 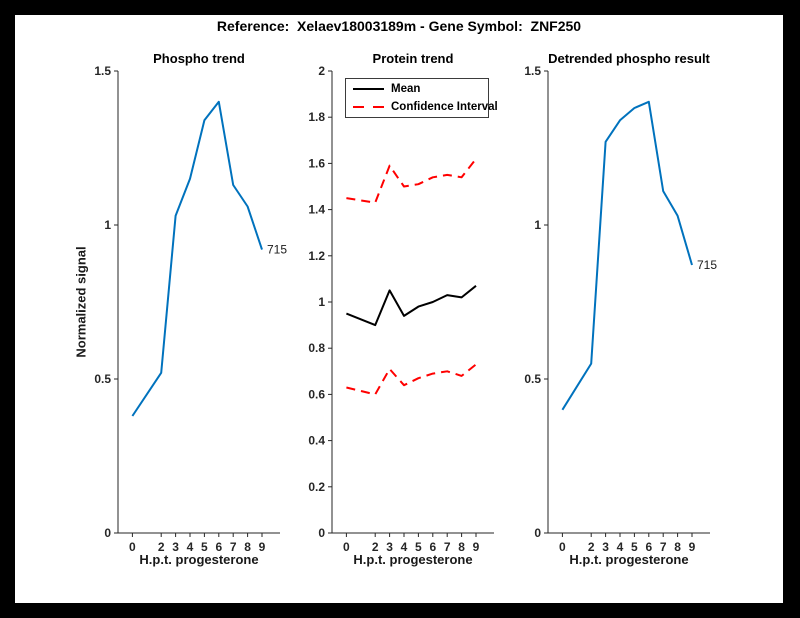 What do you see at coordinates (316, 348) in the screenshot?
I see `y-tick-label: 0.8` at bounding box center [316, 348].